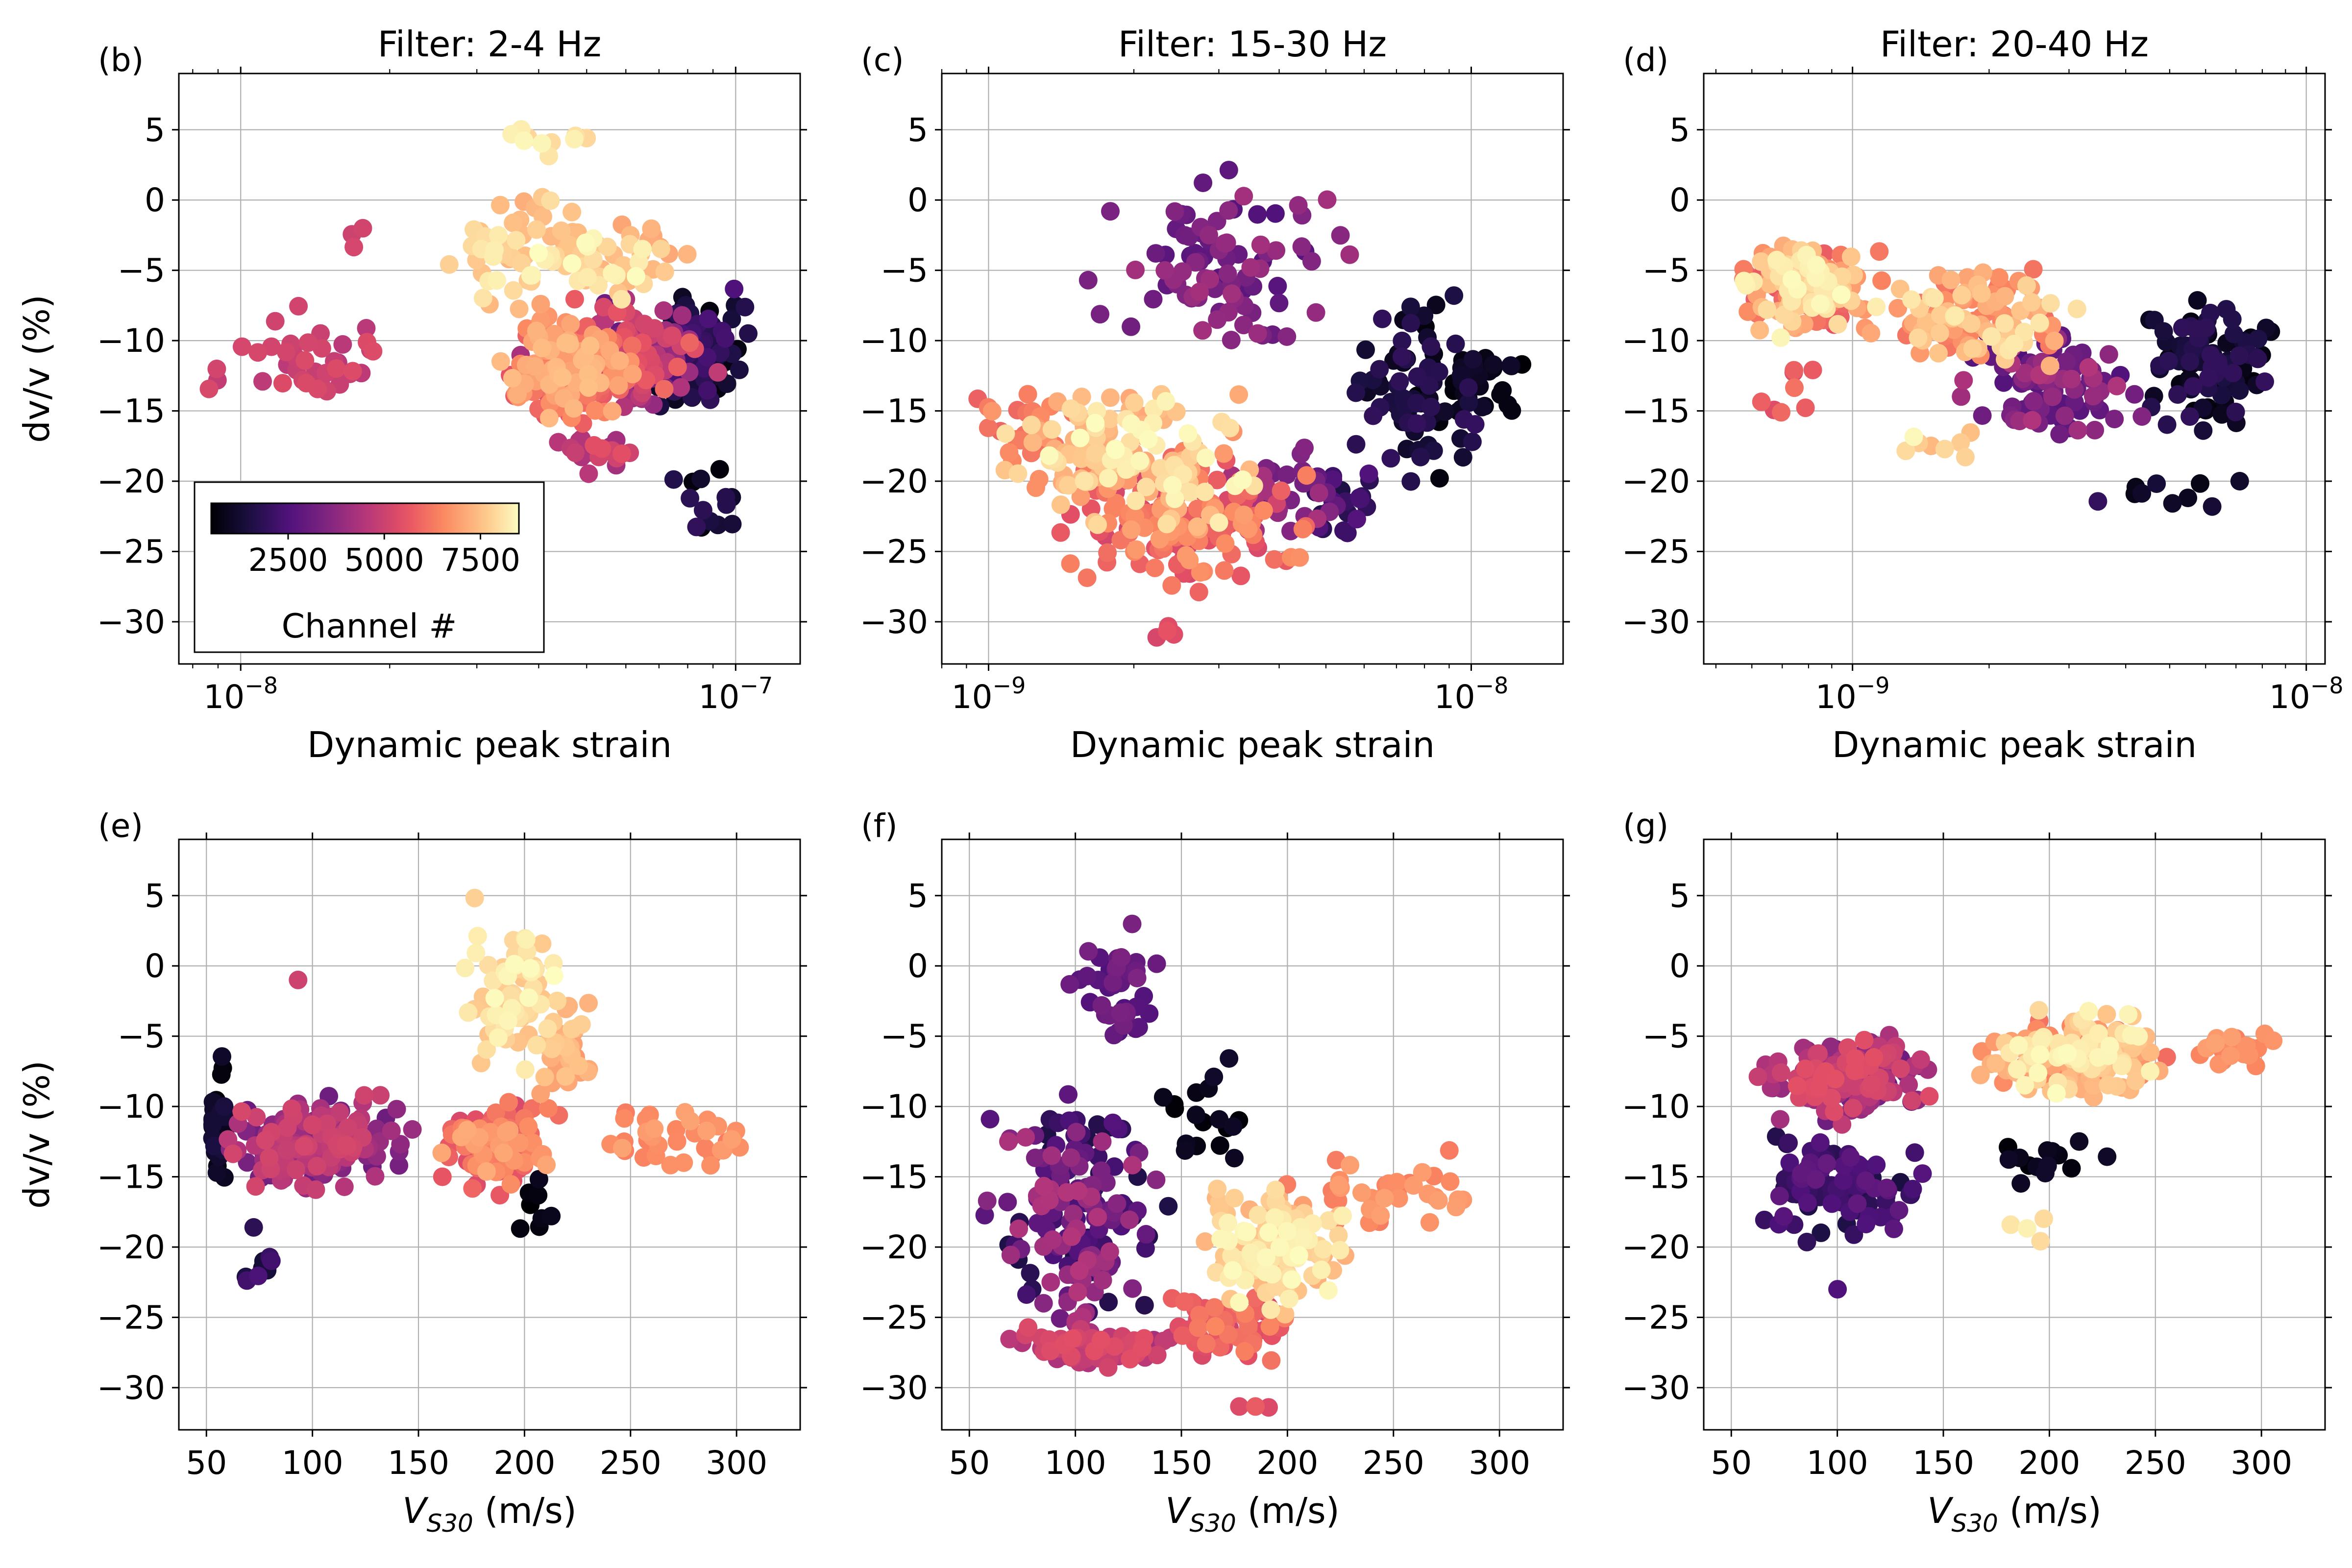  Describe the element at coordinates (1731, 1463) in the screenshot. I see `x-tick-label: 50` at that location.